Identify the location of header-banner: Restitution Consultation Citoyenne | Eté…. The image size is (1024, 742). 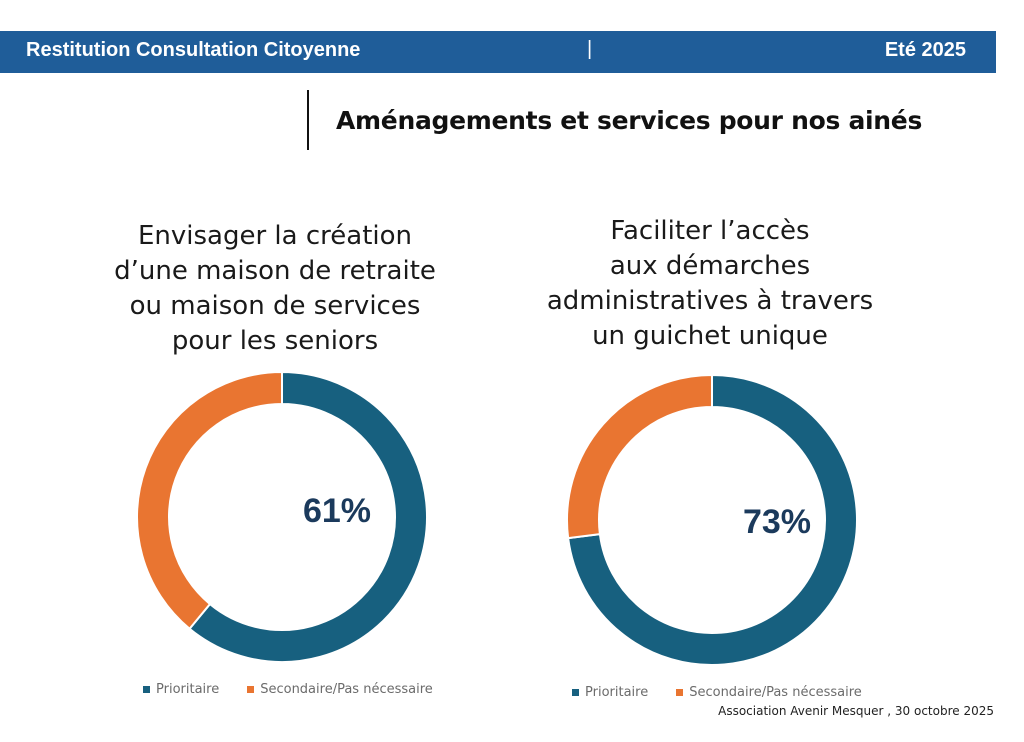
(498, 52).